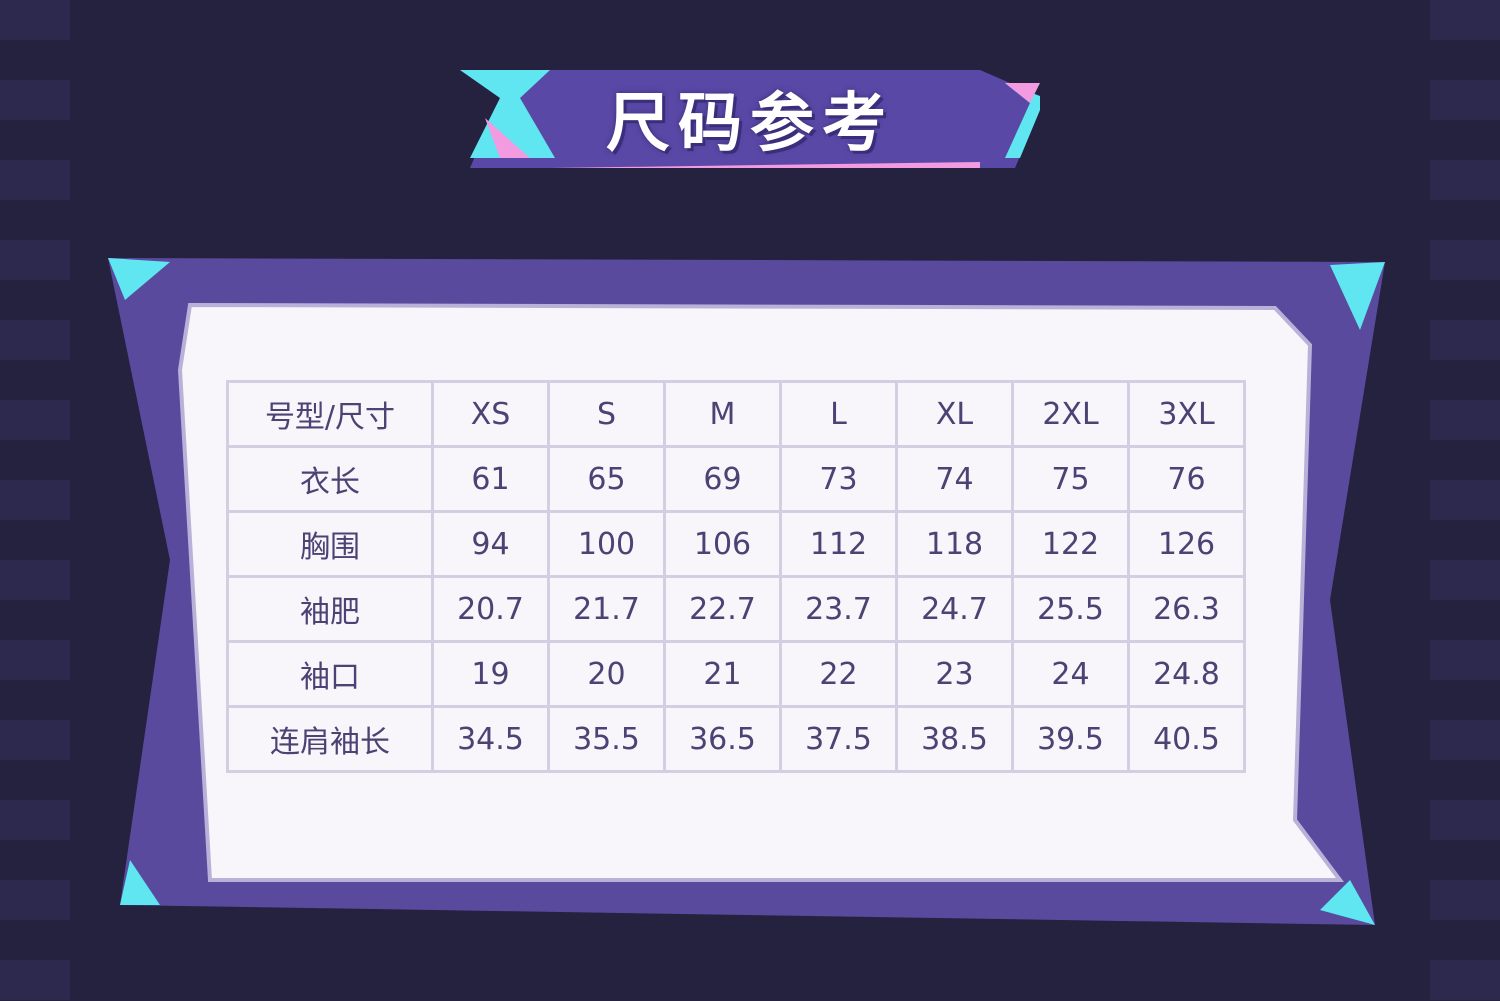  I want to click on table-cell: 24.7, so click(954, 609).